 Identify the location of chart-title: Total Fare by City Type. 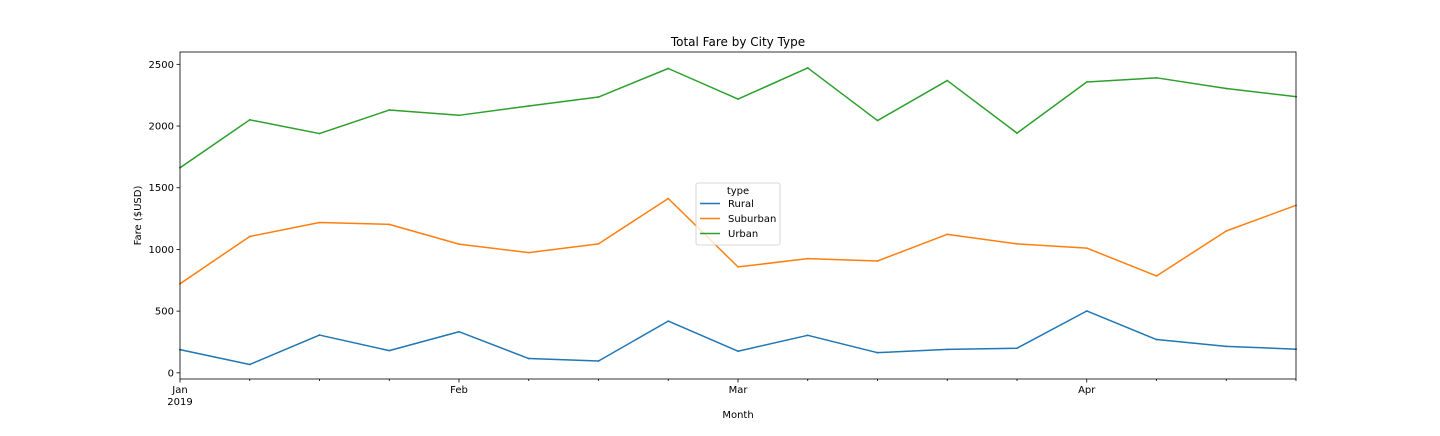
(737, 42).